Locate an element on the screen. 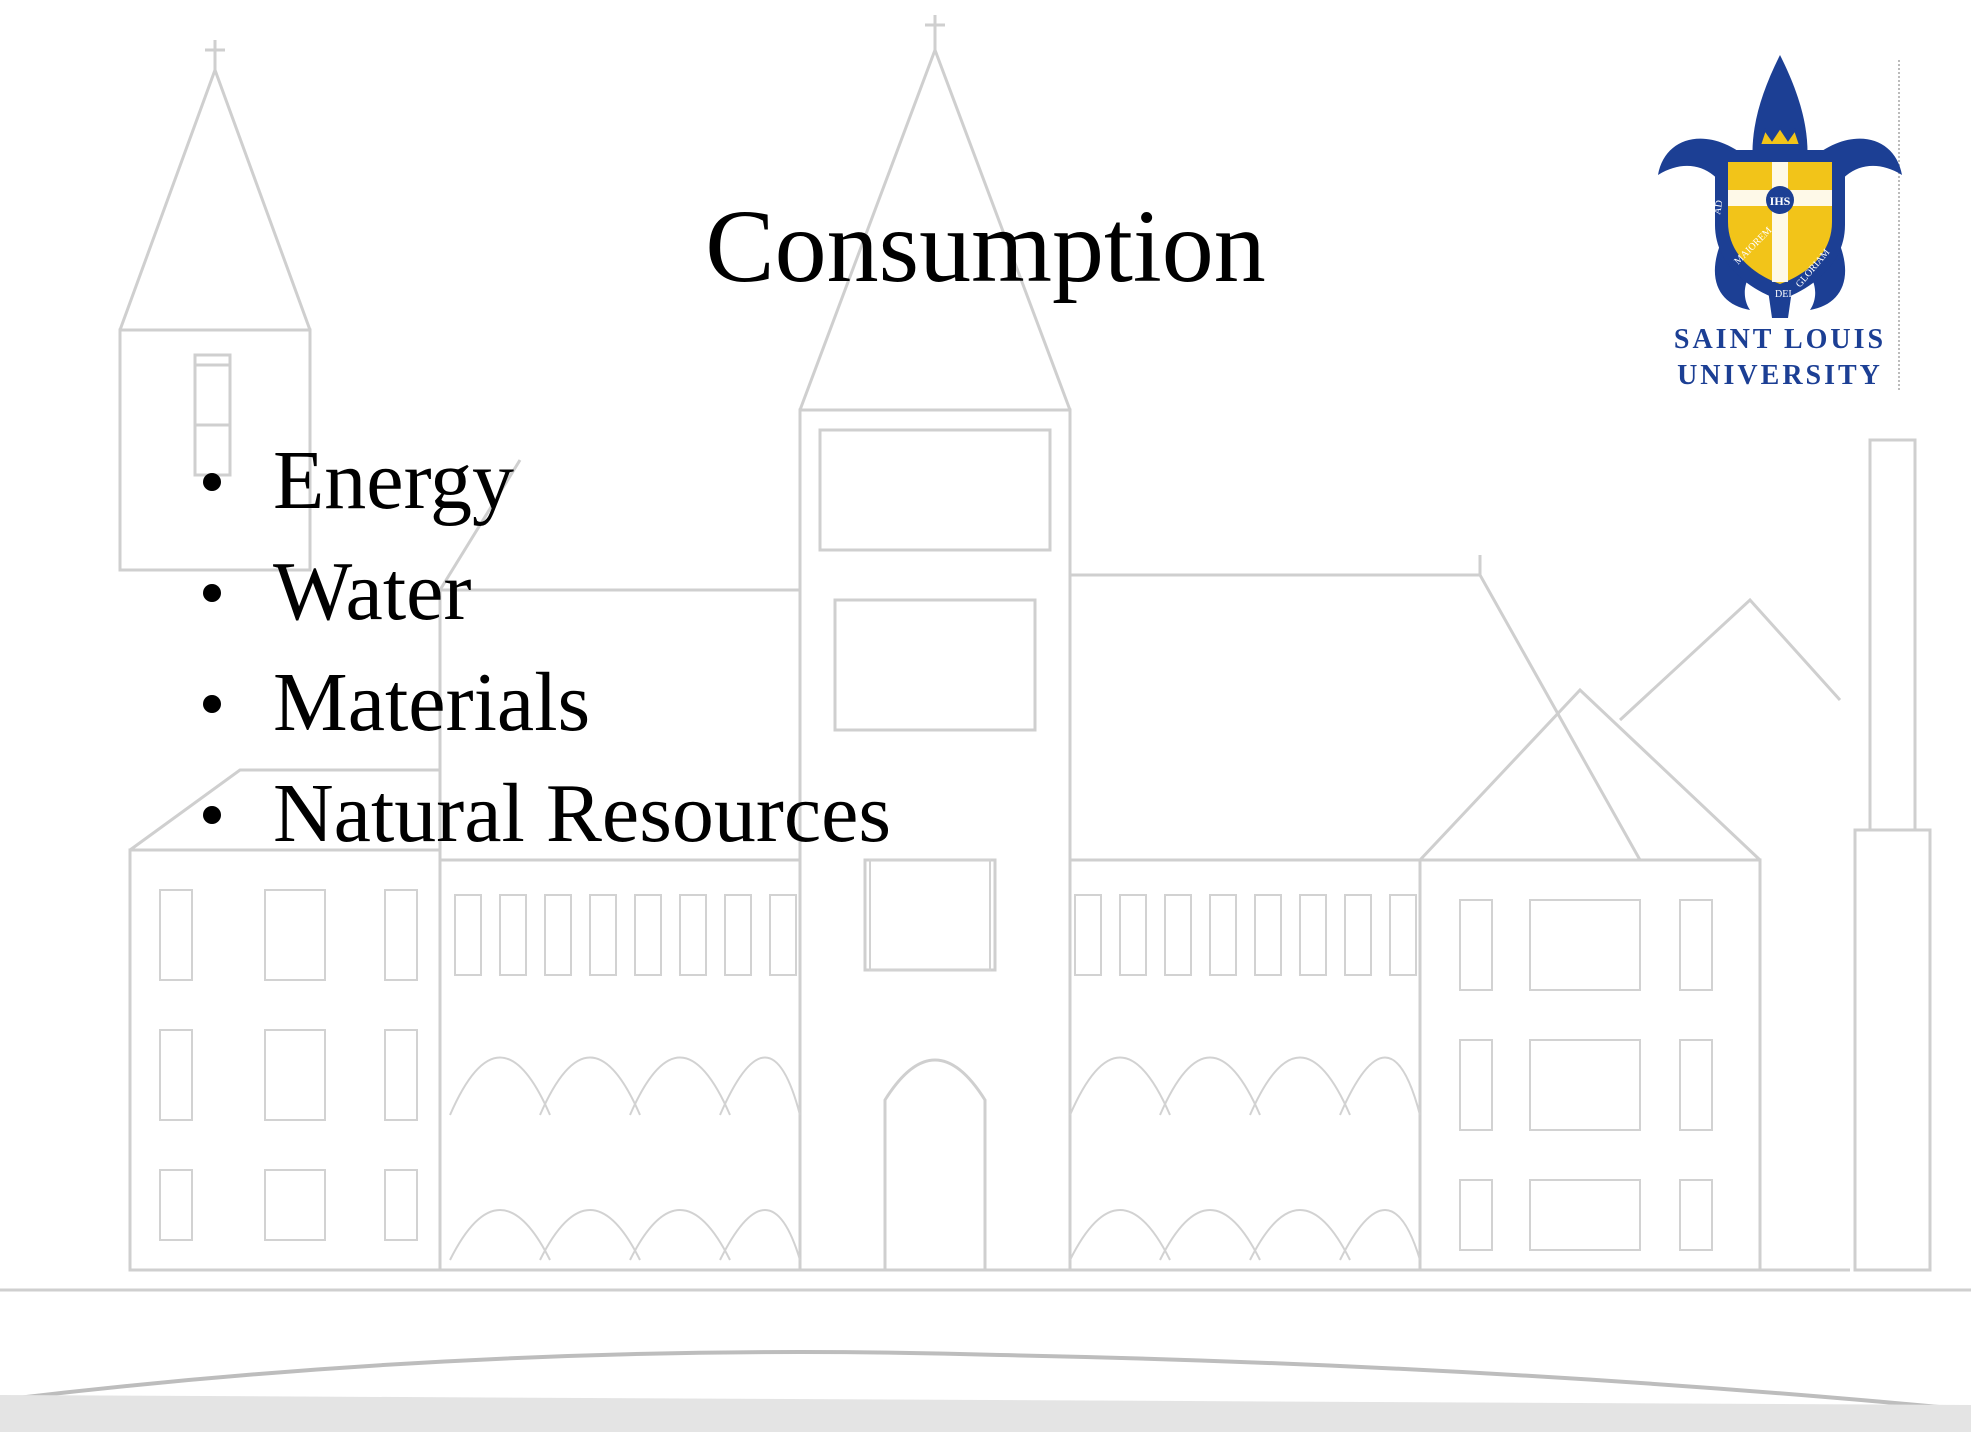 The image size is (1971, 1432). bullet-text: Materials is located at coordinates (432, 702).